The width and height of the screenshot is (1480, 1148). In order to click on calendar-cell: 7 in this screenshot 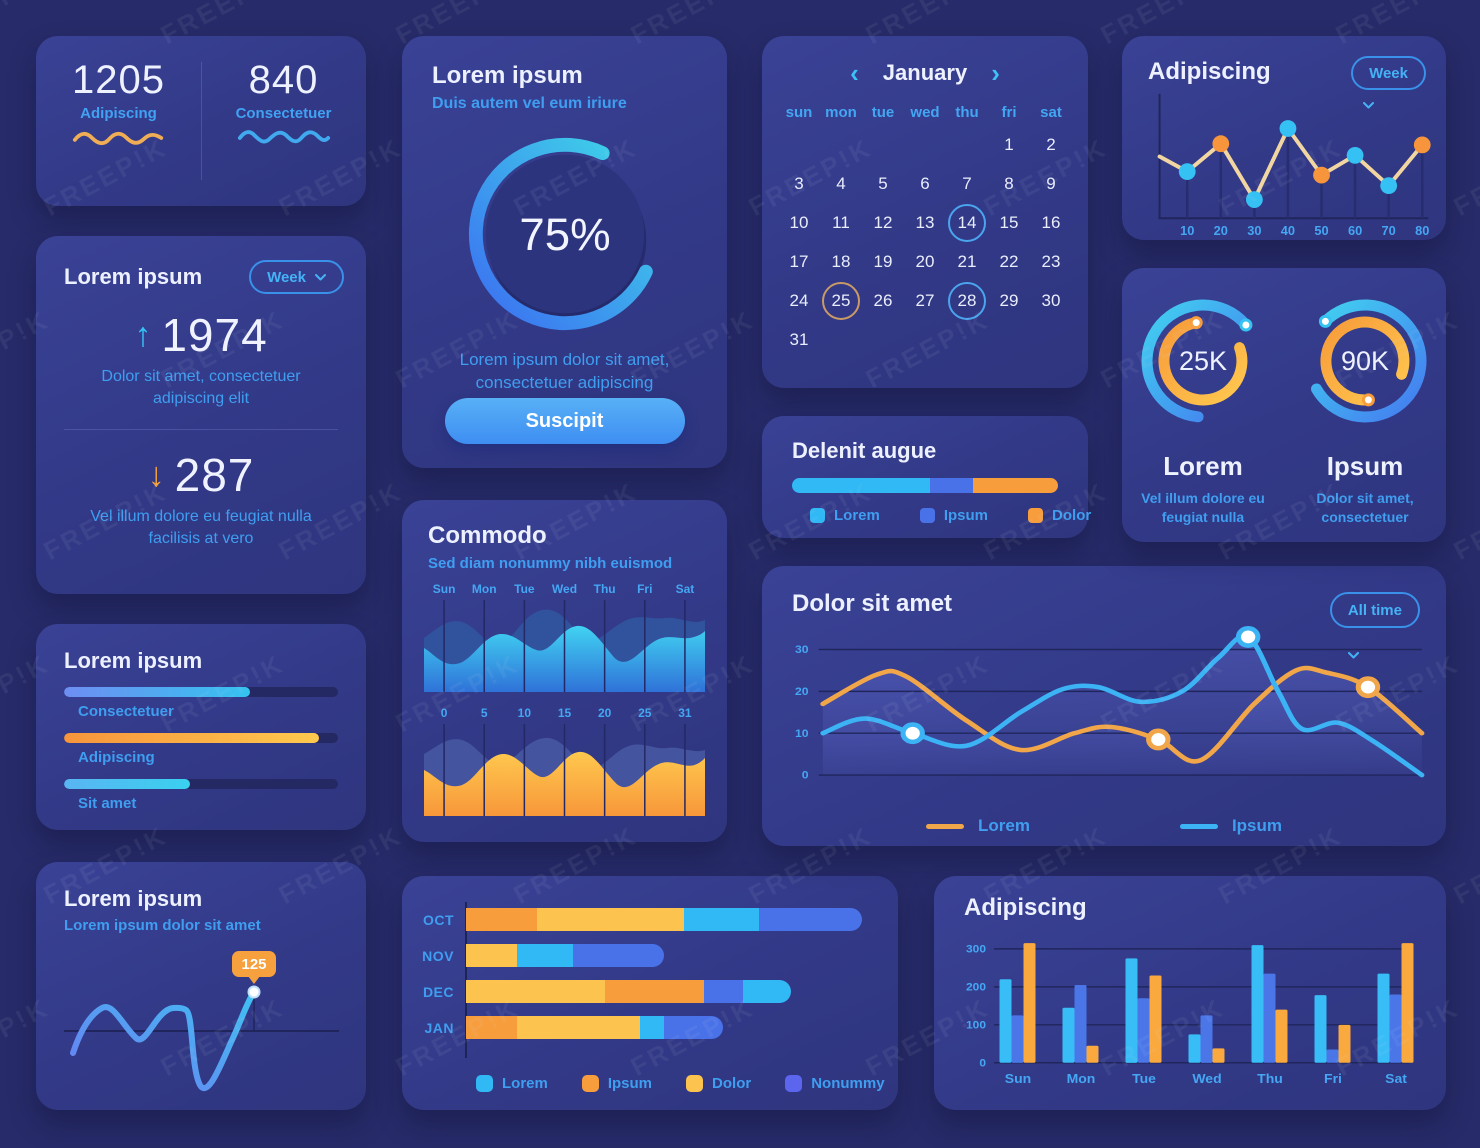, I will do `click(967, 183)`.